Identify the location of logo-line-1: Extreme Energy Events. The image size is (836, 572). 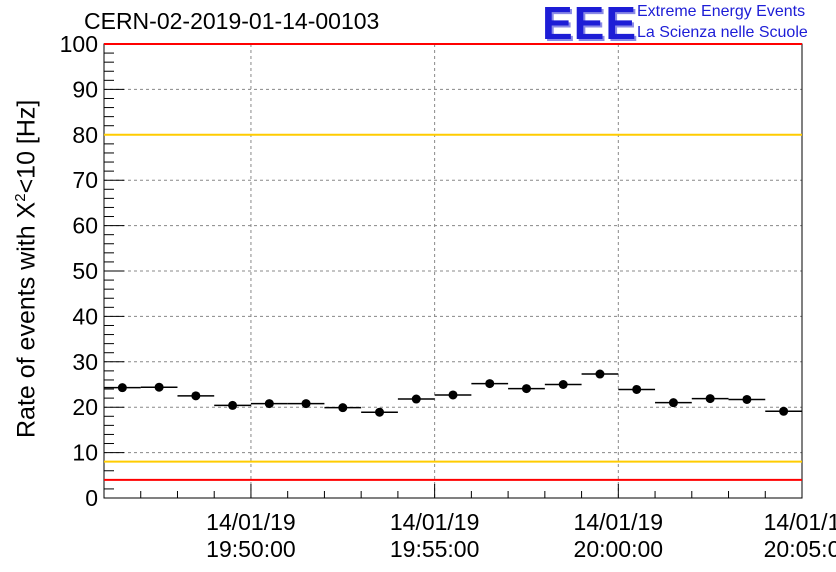
(721, 11).